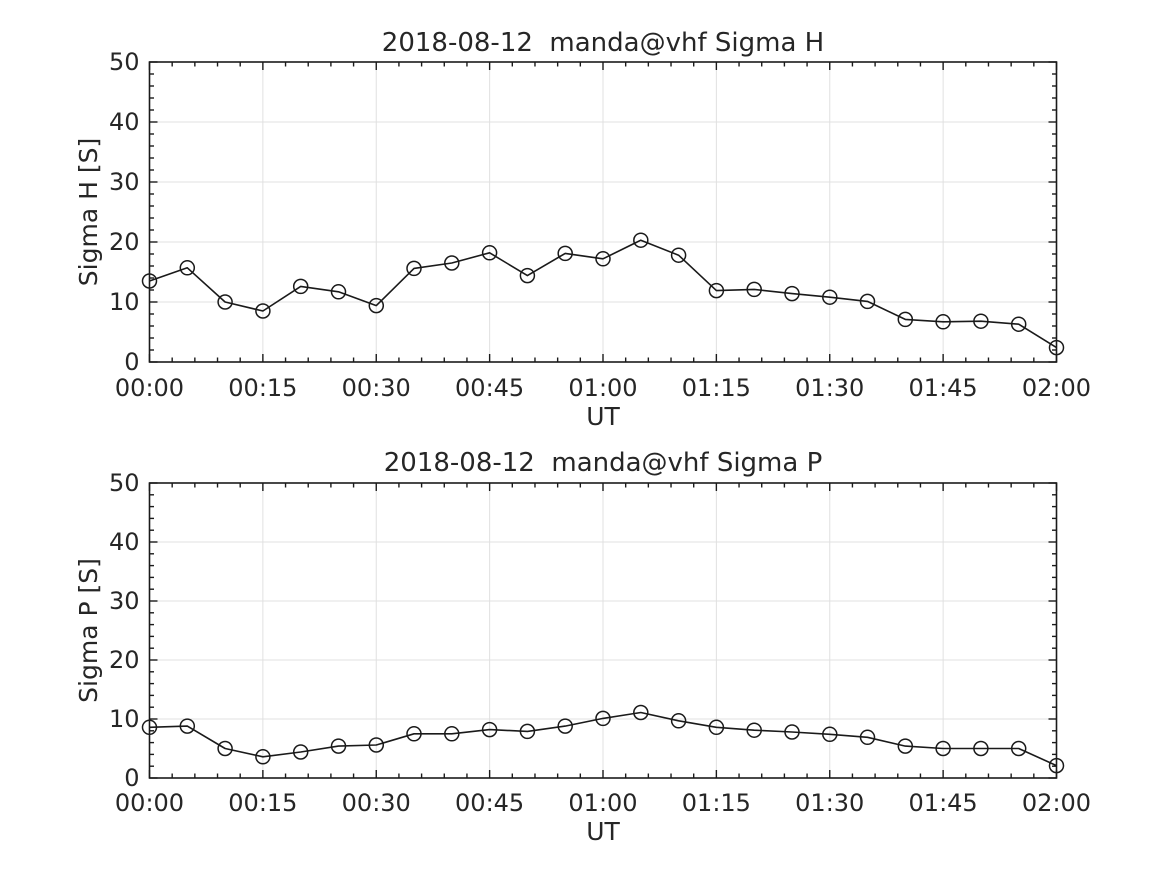 Image resolution: width=1167 pixels, height=875 pixels. What do you see at coordinates (88, 630) in the screenshot?
I see `sigma-p-yaxis-label: Sigma P [S]` at bounding box center [88, 630].